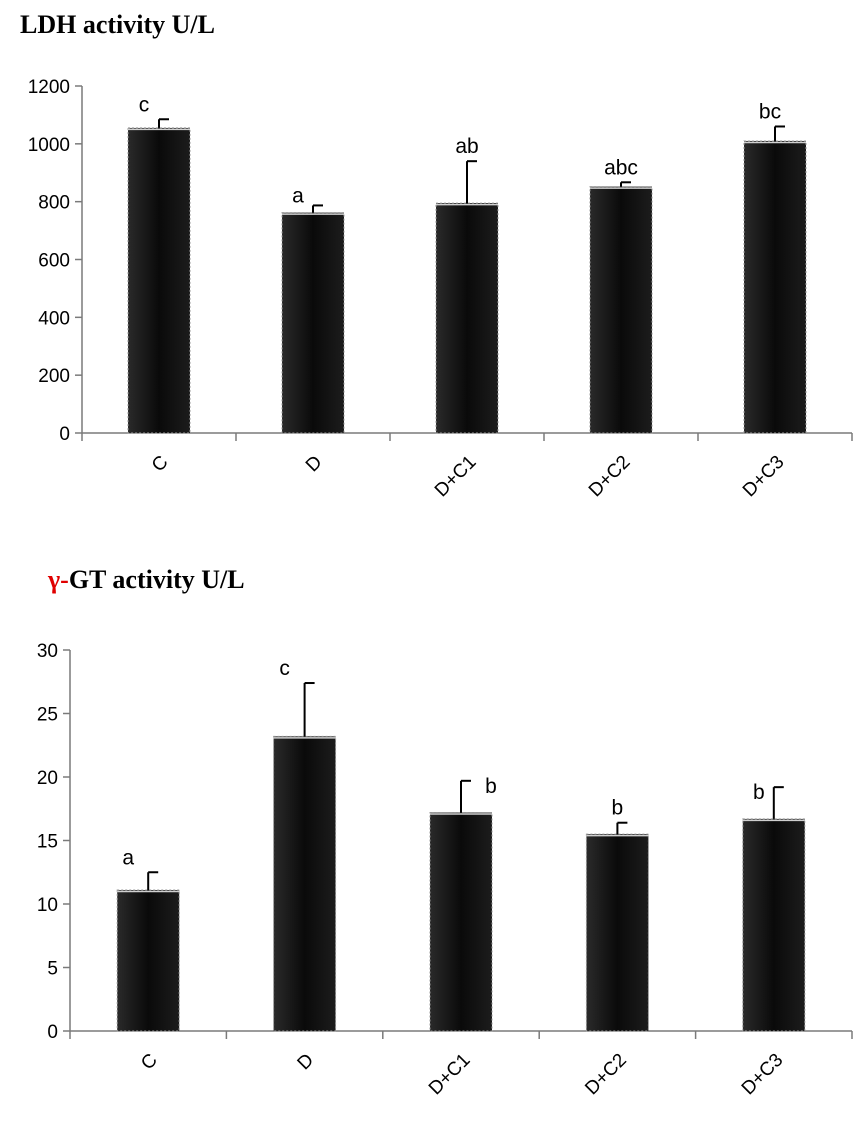 This screenshot has height=1138, width=855. I want to click on y-tick-label: 15, so click(47, 842).